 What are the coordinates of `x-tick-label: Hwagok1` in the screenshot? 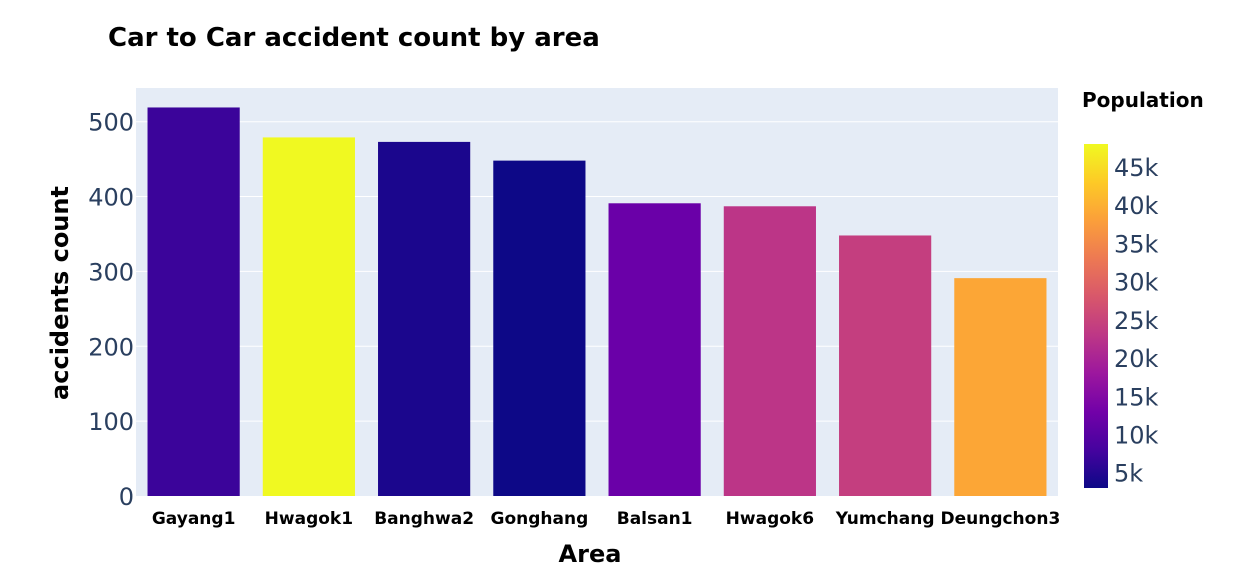 It's located at (309, 519).